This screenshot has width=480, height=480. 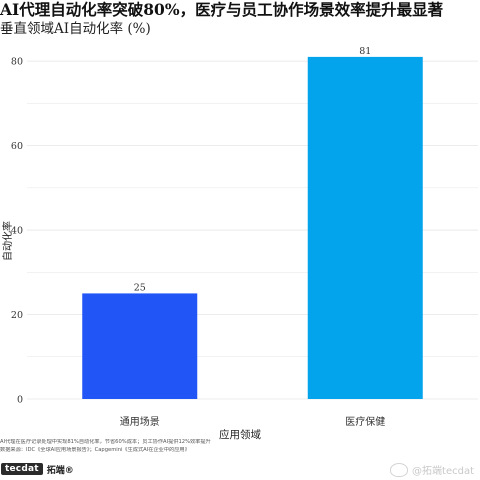 I want to click on y-tick-label: 60, so click(x=17, y=146).